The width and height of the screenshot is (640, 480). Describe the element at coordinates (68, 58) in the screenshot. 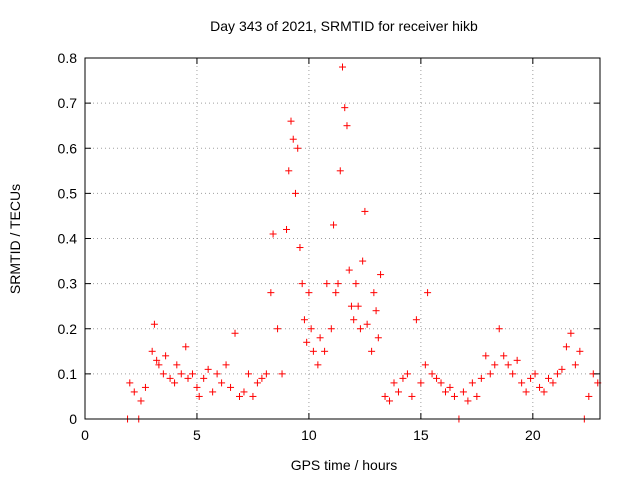

I see `y-tick-label: 0.8` at that location.